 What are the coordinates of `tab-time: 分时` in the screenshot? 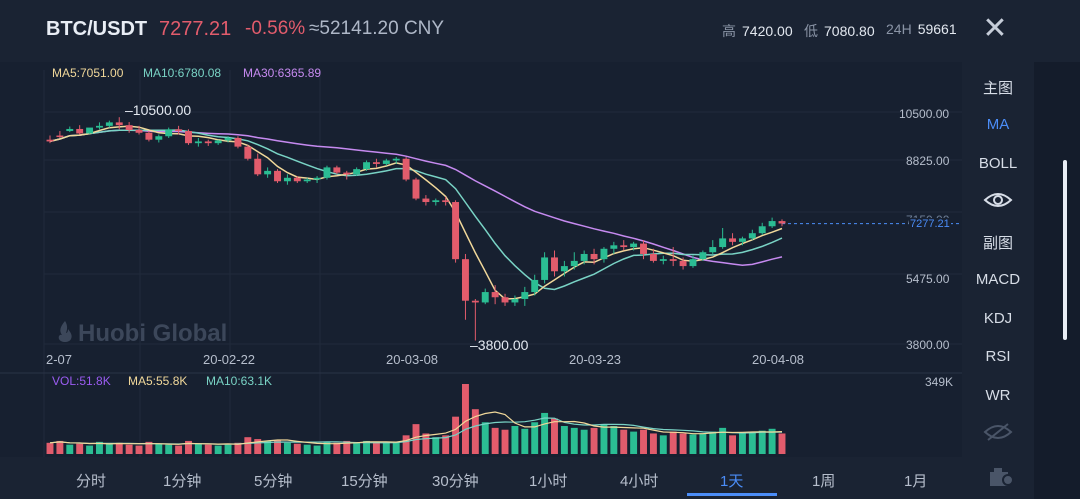 It's located at (91, 481).